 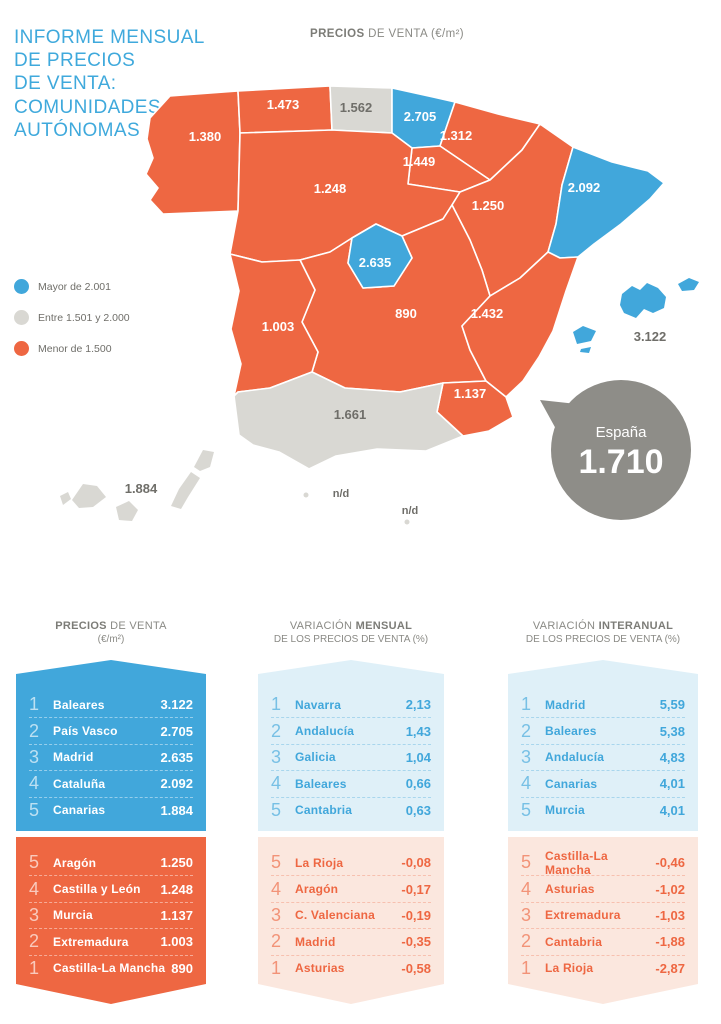 I want to click on value: 2,13, so click(x=418, y=705).